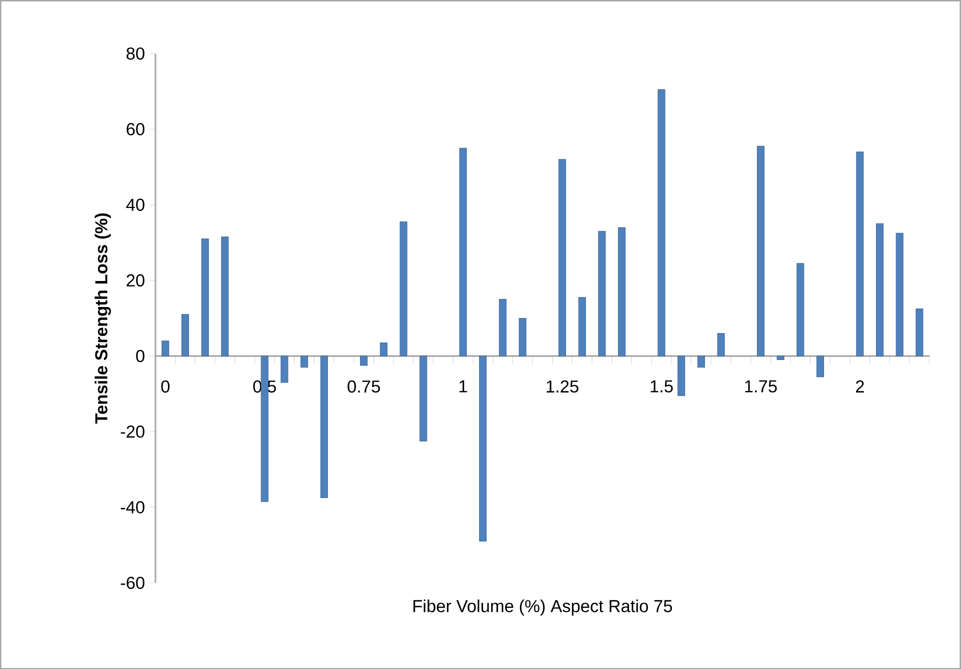  What do you see at coordinates (140, 356) in the screenshot?
I see `y-tick-label: 0` at bounding box center [140, 356].